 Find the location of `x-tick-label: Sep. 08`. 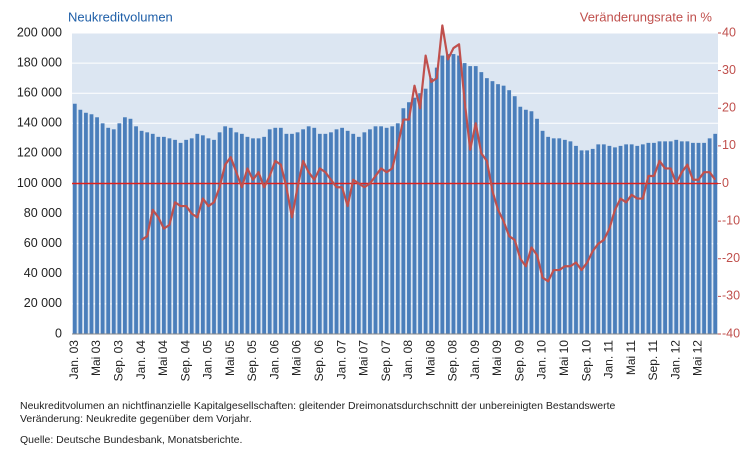

x-tick-label: Sep. 08 is located at coordinates (453, 361).